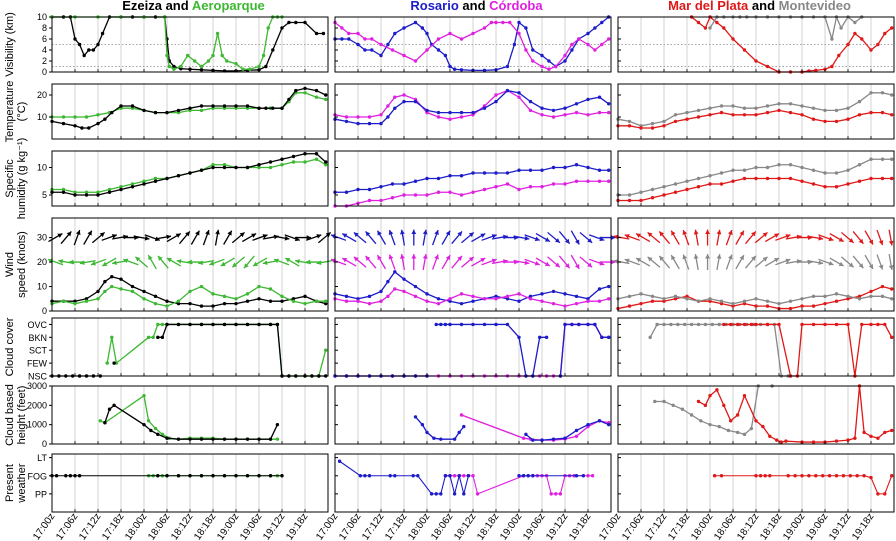 The image size is (896, 541). What do you see at coordinates (22, 112) in the screenshot?
I see `row-label: (°C)` at bounding box center [22, 112].